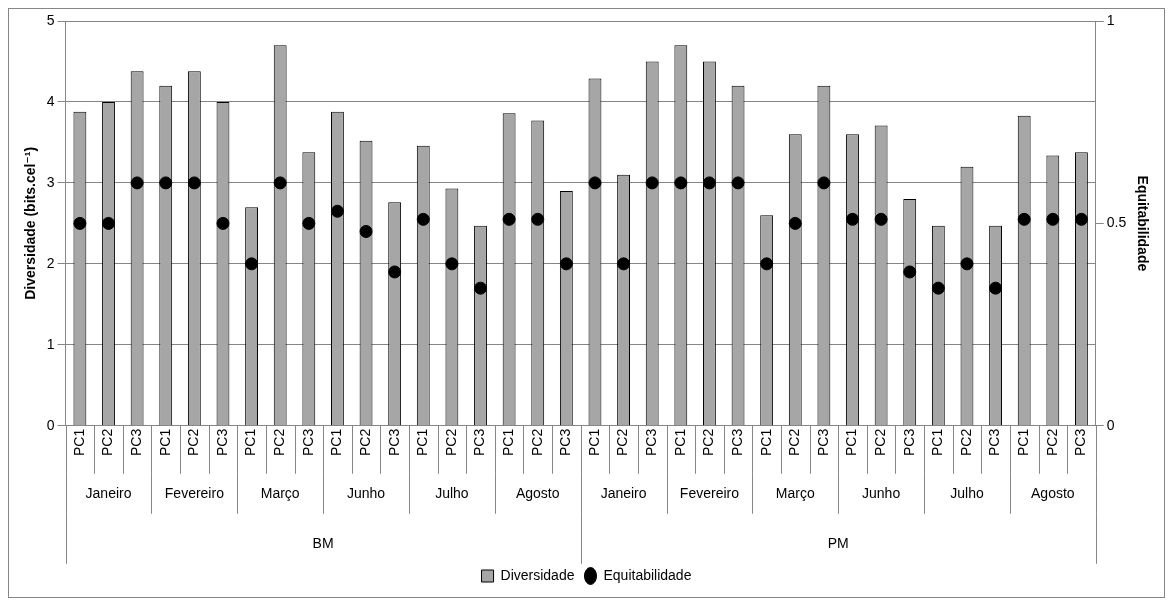  What do you see at coordinates (537, 574) in the screenshot?
I see `legend-label: Diversidade` at bounding box center [537, 574].